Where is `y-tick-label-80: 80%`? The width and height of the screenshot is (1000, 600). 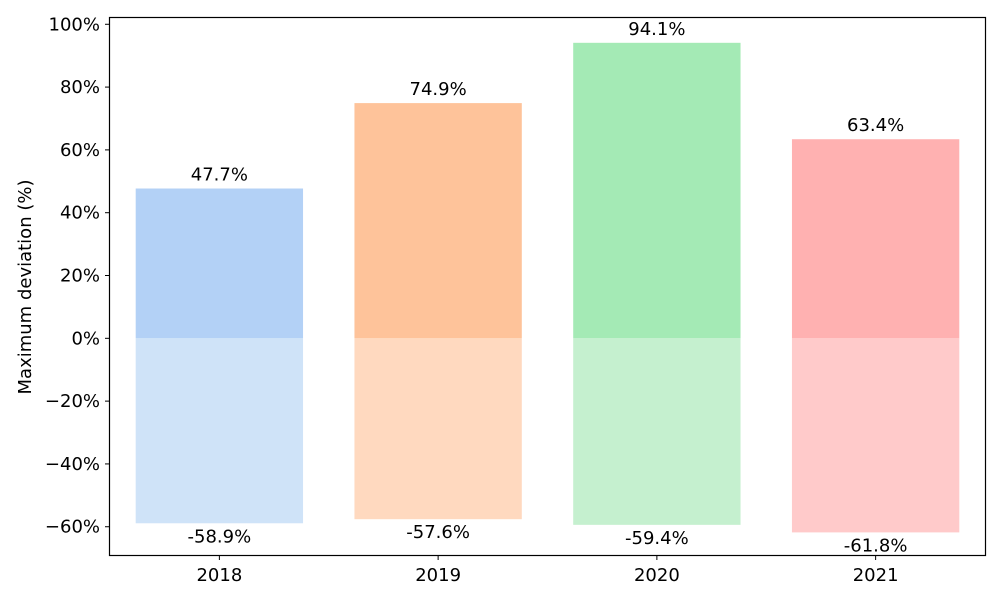
y-tick-label-80: 80% is located at coordinates (80, 87).